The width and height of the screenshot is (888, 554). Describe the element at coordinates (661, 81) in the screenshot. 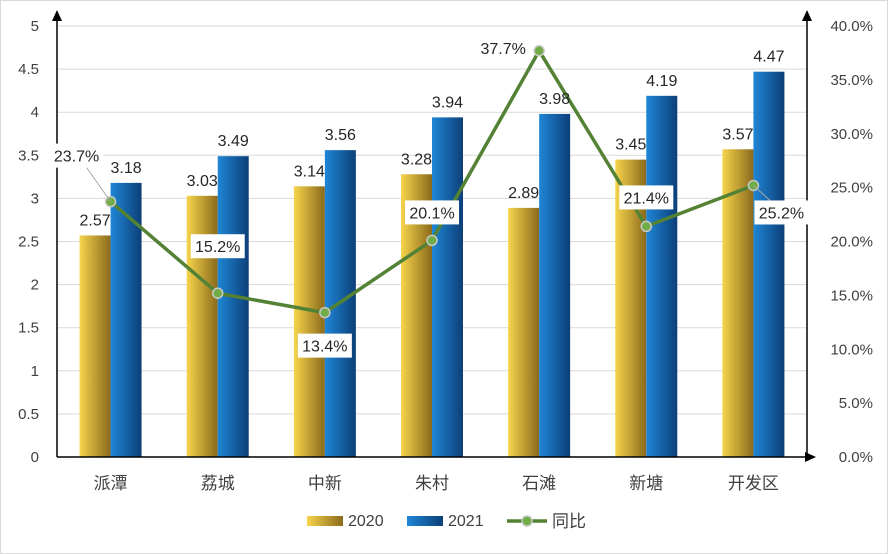

I see `bar-2021-value-label: 4.19` at that location.